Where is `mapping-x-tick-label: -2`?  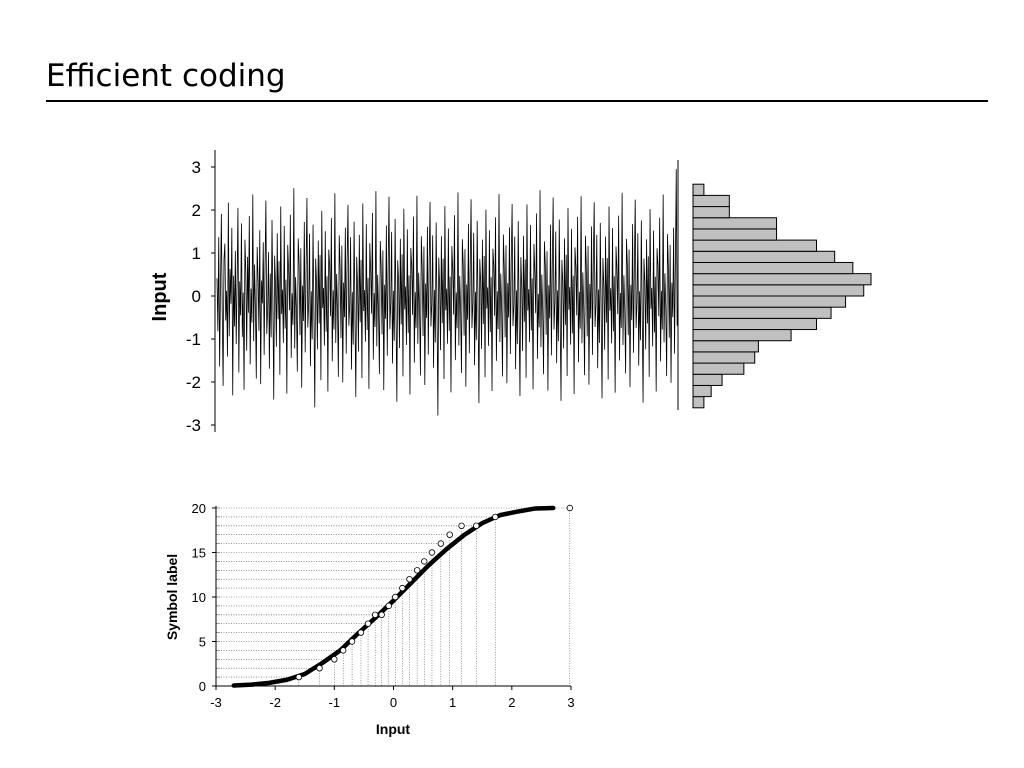 mapping-x-tick-label: -2 is located at coordinates (275, 702).